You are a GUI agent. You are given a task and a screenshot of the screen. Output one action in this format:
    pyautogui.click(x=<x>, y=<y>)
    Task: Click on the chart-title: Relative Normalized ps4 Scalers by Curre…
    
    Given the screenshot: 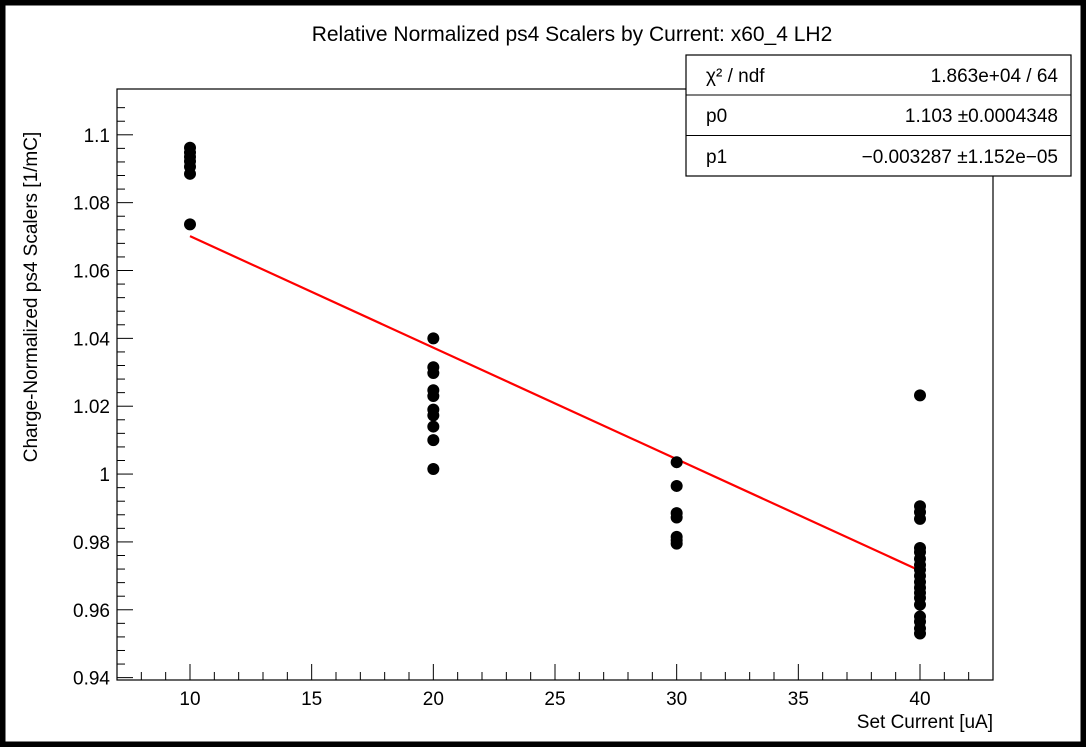 What is the action you would take?
    pyautogui.click(x=572, y=34)
    